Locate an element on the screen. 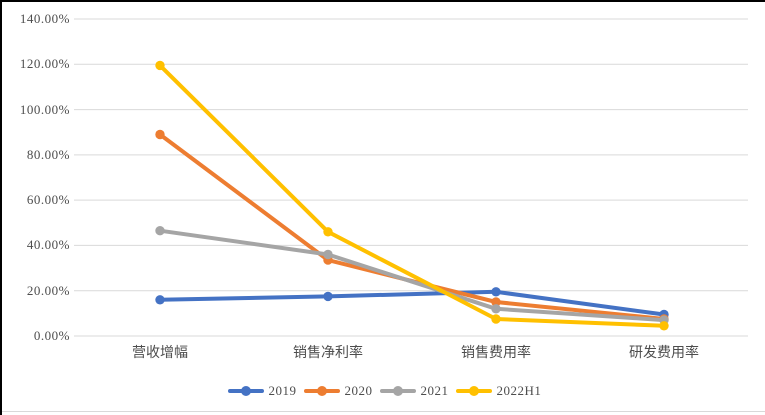 The width and height of the screenshot is (765, 415). legend-label: 2020 is located at coordinates (358, 390).